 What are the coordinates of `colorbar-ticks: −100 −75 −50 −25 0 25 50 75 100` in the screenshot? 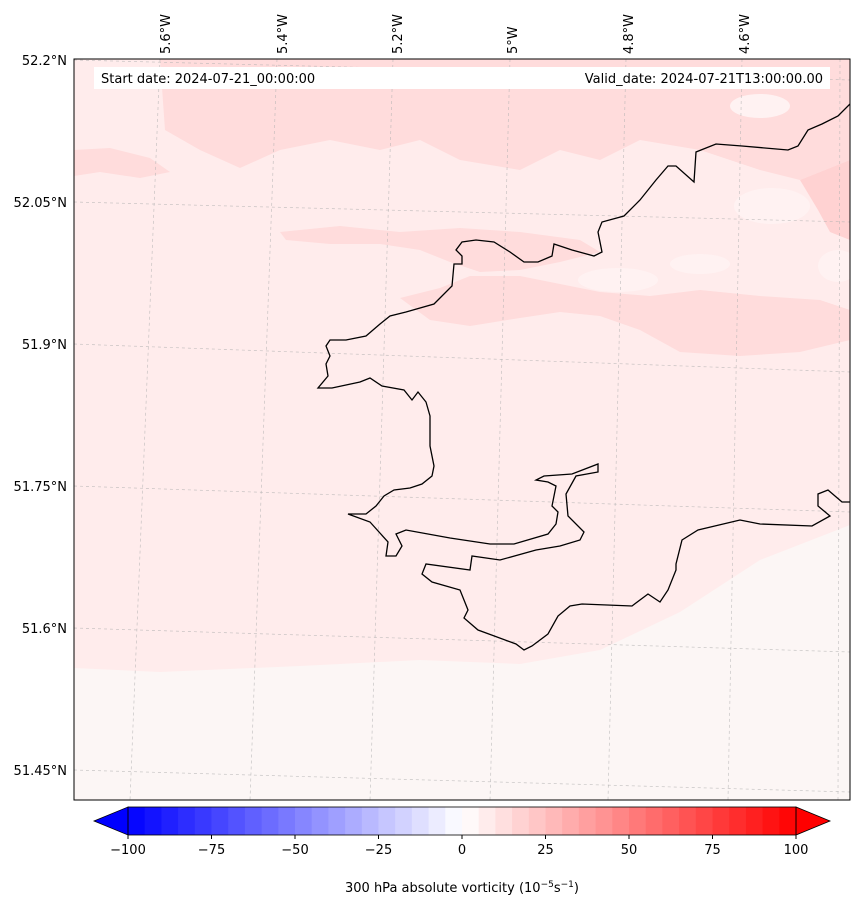 It's located at (459, 846).